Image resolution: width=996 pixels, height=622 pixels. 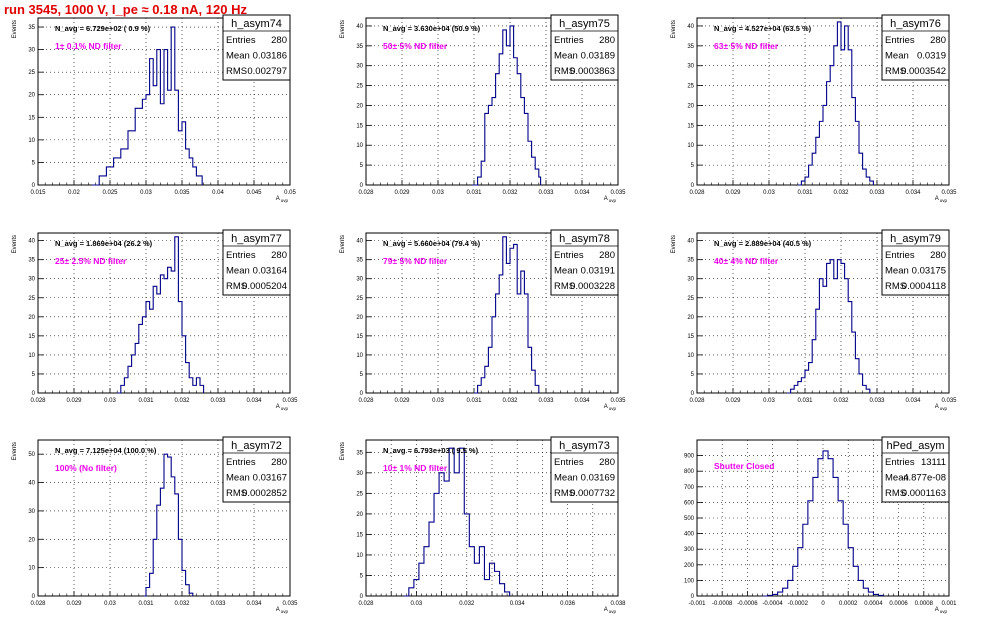 What do you see at coordinates (733, 401) in the screenshot?
I see `x-tick-label: 0.029` at bounding box center [733, 401].